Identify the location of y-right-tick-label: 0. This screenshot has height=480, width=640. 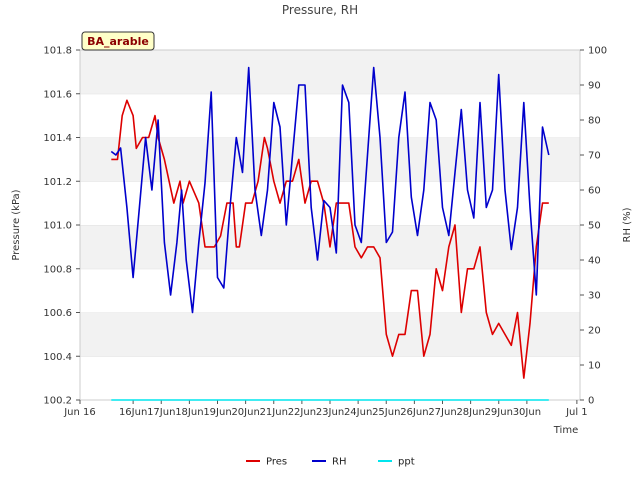
(591, 401).